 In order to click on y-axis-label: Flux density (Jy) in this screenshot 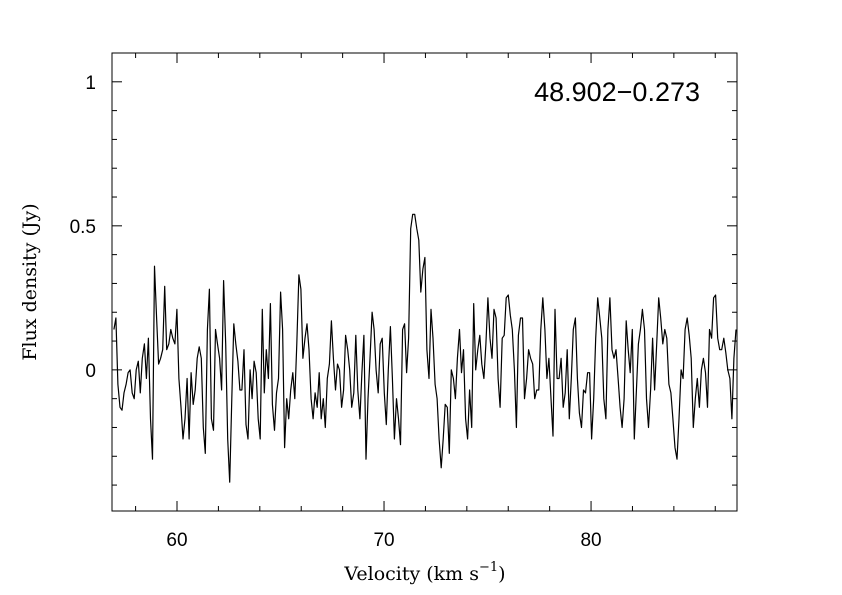, I will do `click(30, 281)`.